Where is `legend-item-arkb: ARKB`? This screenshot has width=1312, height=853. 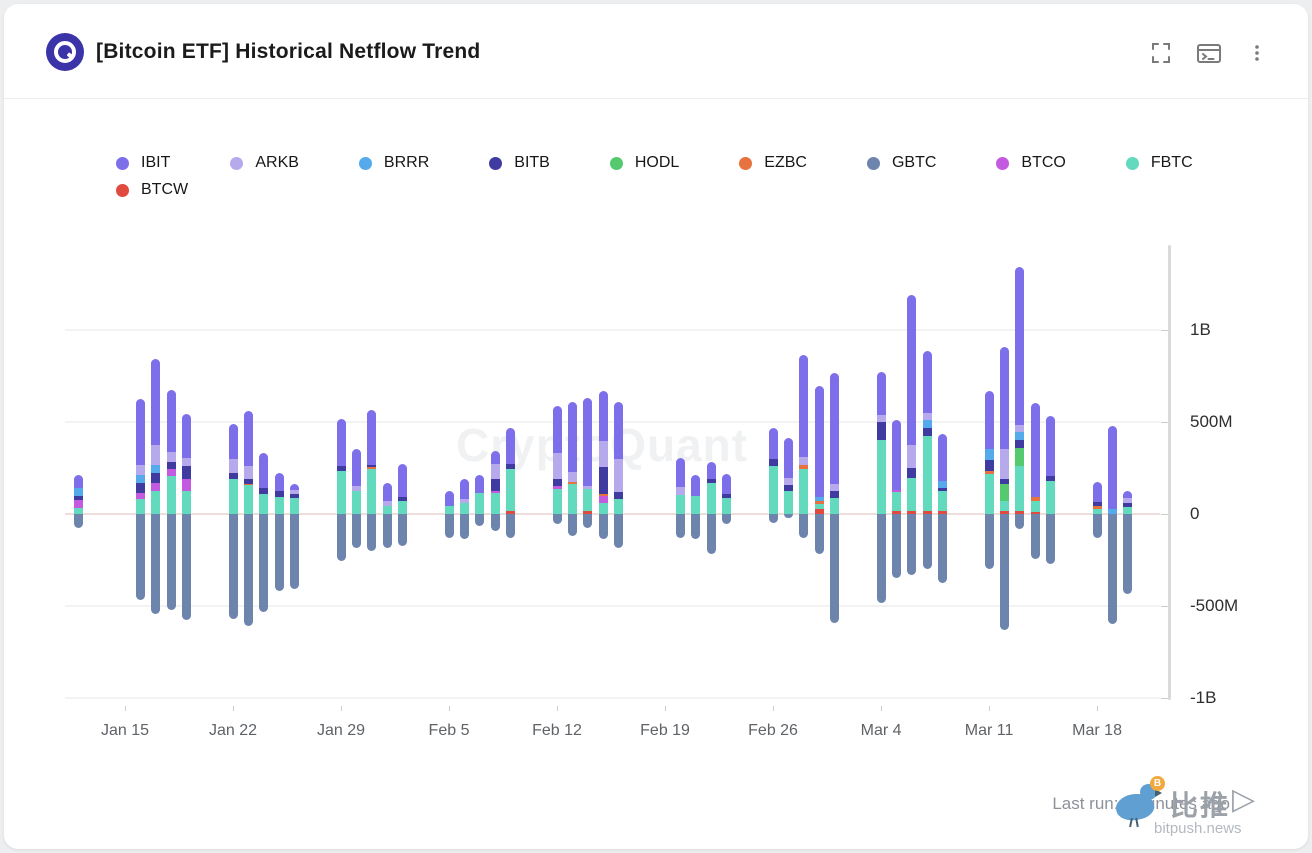
legend-item-arkb: ARKB is located at coordinates (264, 163).